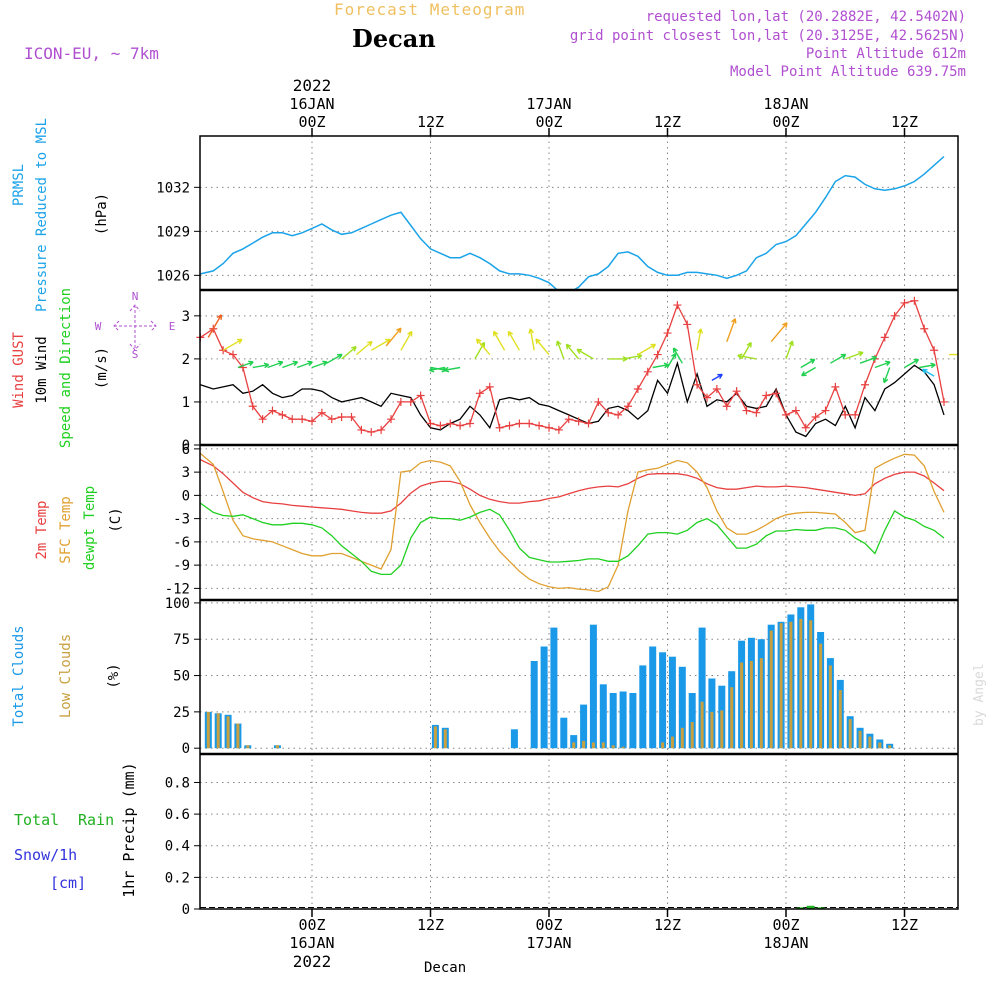 The height and width of the screenshot is (1000, 1000). I want to click on top-time-label: 12Z, so click(667, 122).